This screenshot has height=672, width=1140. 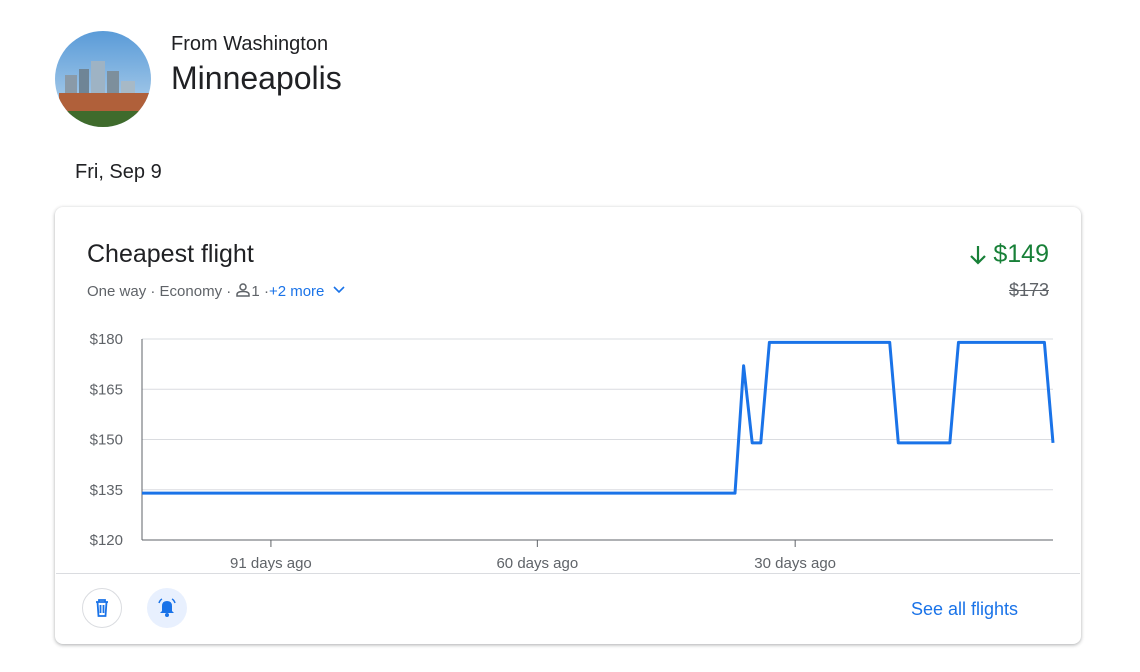 What do you see at coordinates (965, 609) in the screenshot?
I see `see-all-flights: See all flights` at bounding box center [965, 609].